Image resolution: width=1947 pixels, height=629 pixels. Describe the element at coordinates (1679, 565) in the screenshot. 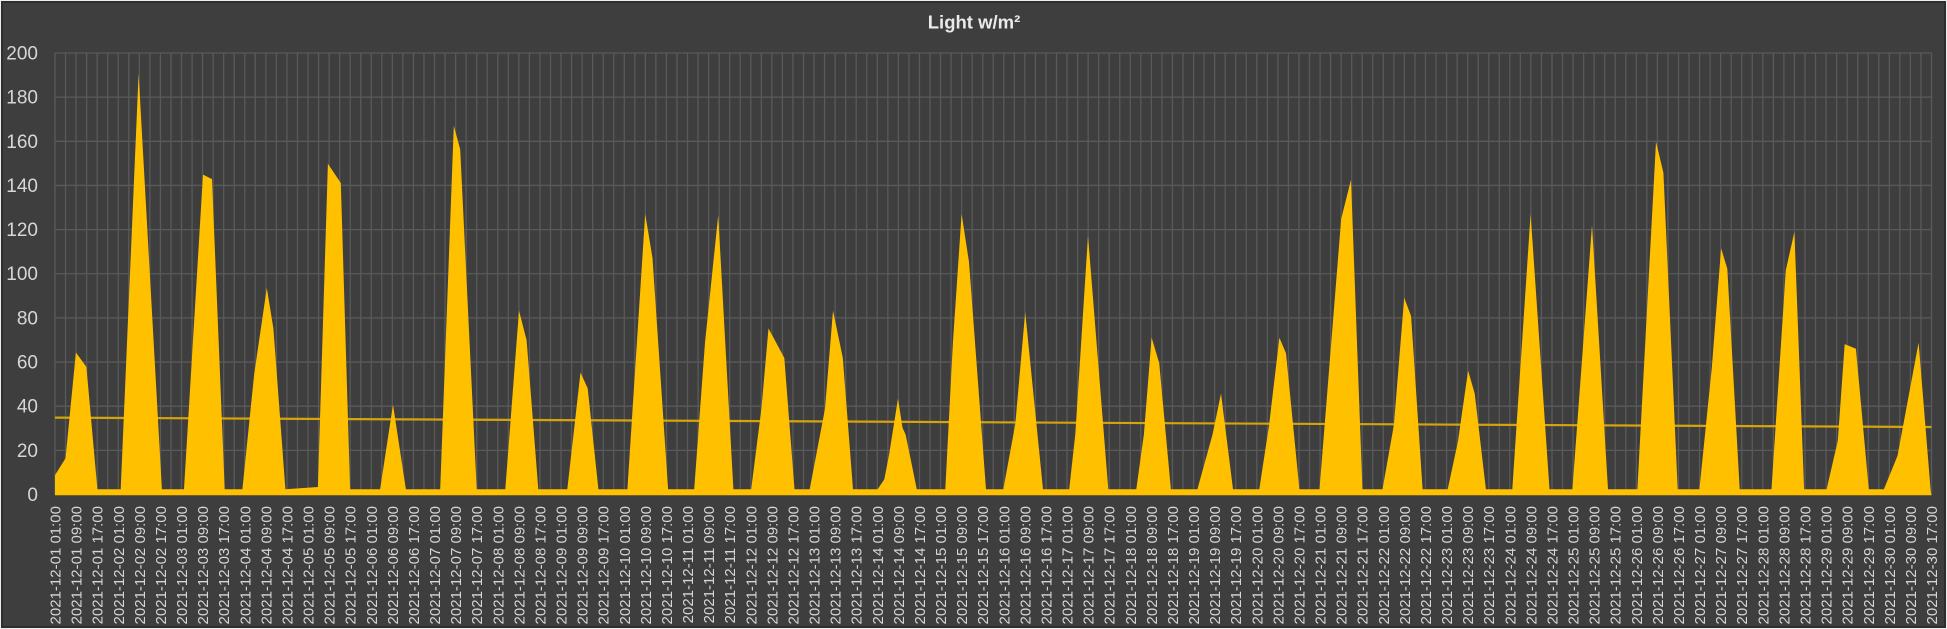

I see `svg-text: 2021-12-26 17:00` at that location.